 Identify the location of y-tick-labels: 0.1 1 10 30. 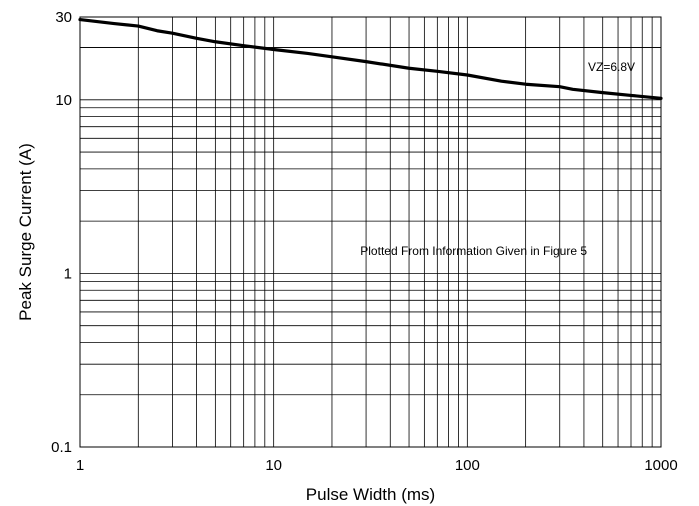
(61, 232).